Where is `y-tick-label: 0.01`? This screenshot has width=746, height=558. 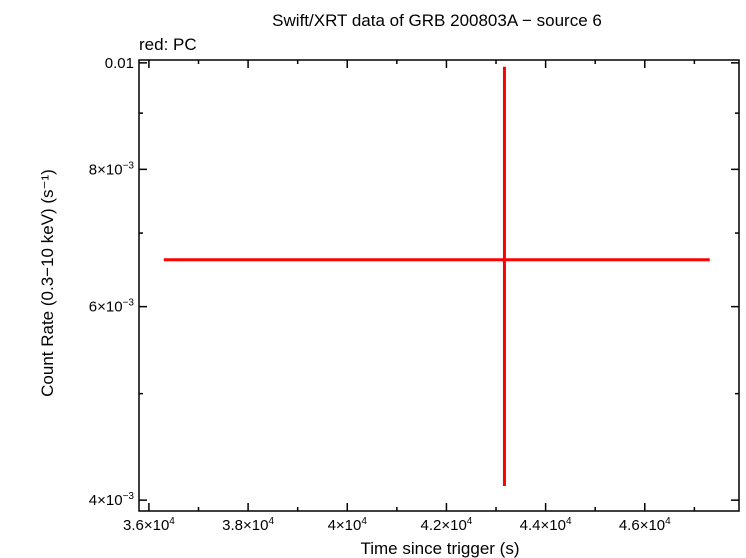
y-tick-label: 0.01 is located at coordinates (119, 63).